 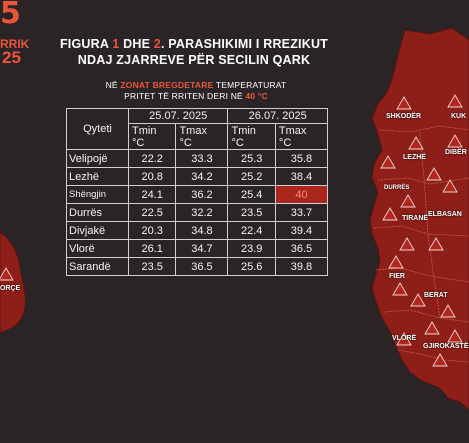 What do you see at coordinates (459, 116) in the screenshot?
I see `label-kukes: KUK` at bounding box center [459, 116].